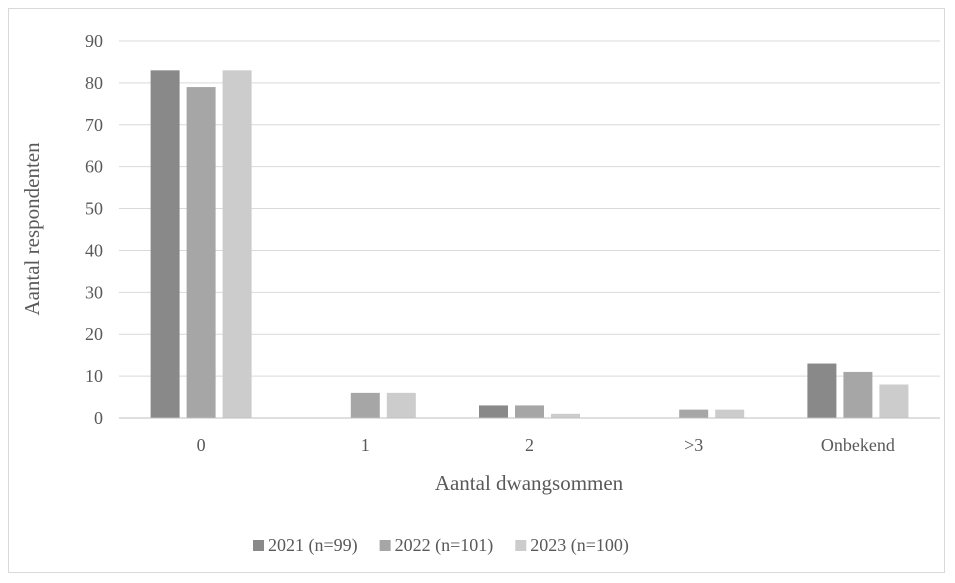  I want to click on legend: 2021 (n=99) 2022 (n=101) 2023 (n=100), so click(441, 545).